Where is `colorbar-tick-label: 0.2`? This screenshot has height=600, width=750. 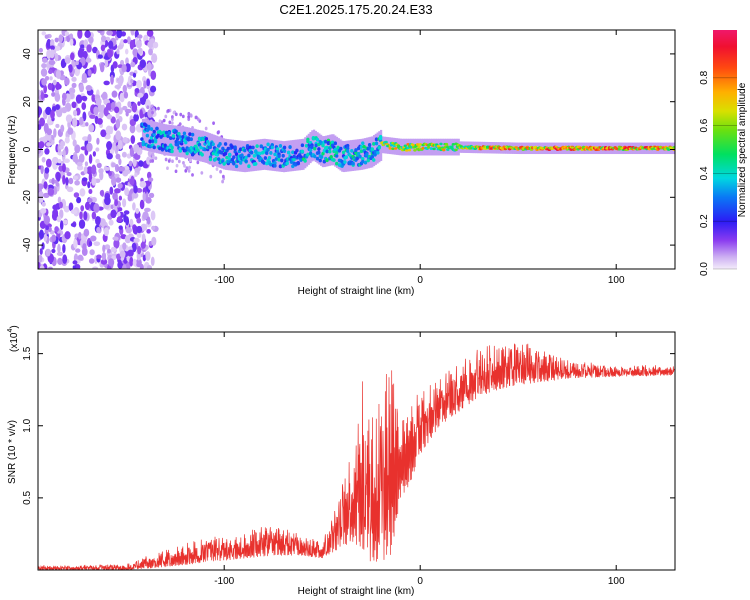
colorbar-tick-label: 0.2 is located at coordinates (704, 221).